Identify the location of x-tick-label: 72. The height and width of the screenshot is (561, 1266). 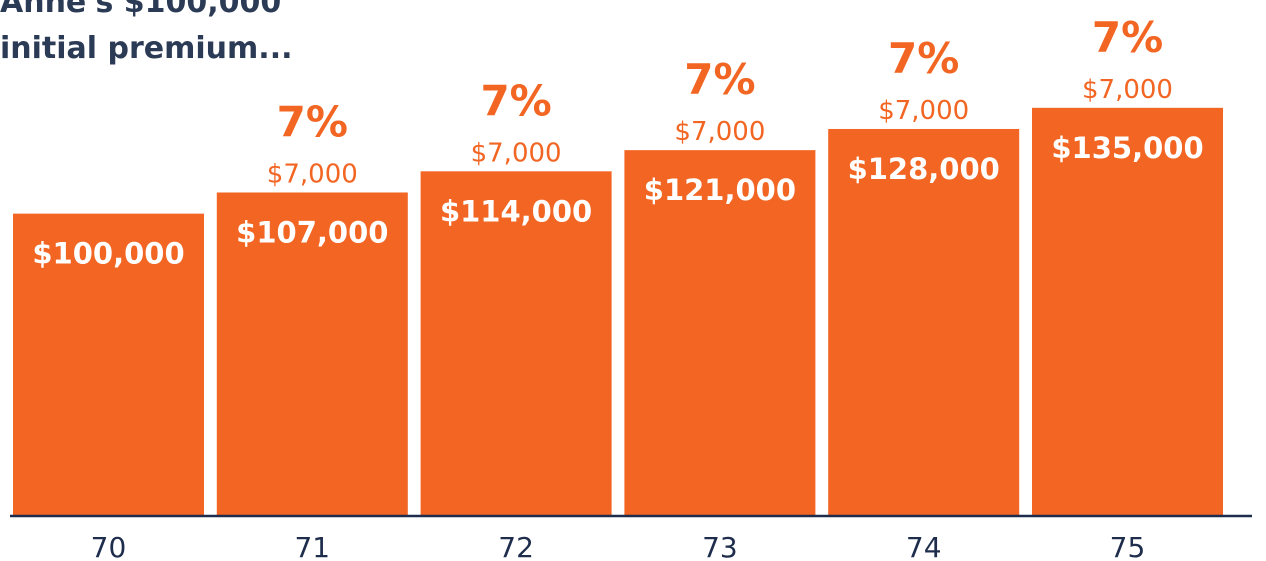
(516, 546).